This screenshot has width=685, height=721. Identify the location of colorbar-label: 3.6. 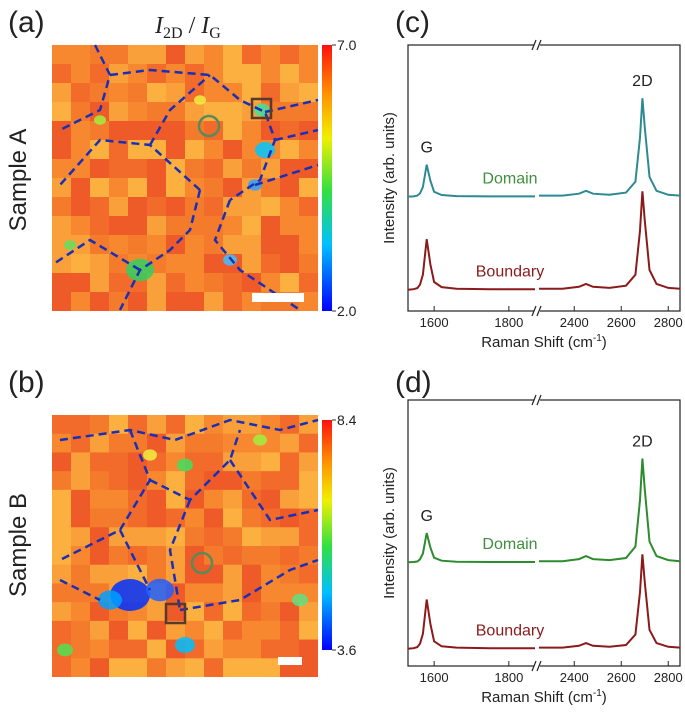
(347, 650).